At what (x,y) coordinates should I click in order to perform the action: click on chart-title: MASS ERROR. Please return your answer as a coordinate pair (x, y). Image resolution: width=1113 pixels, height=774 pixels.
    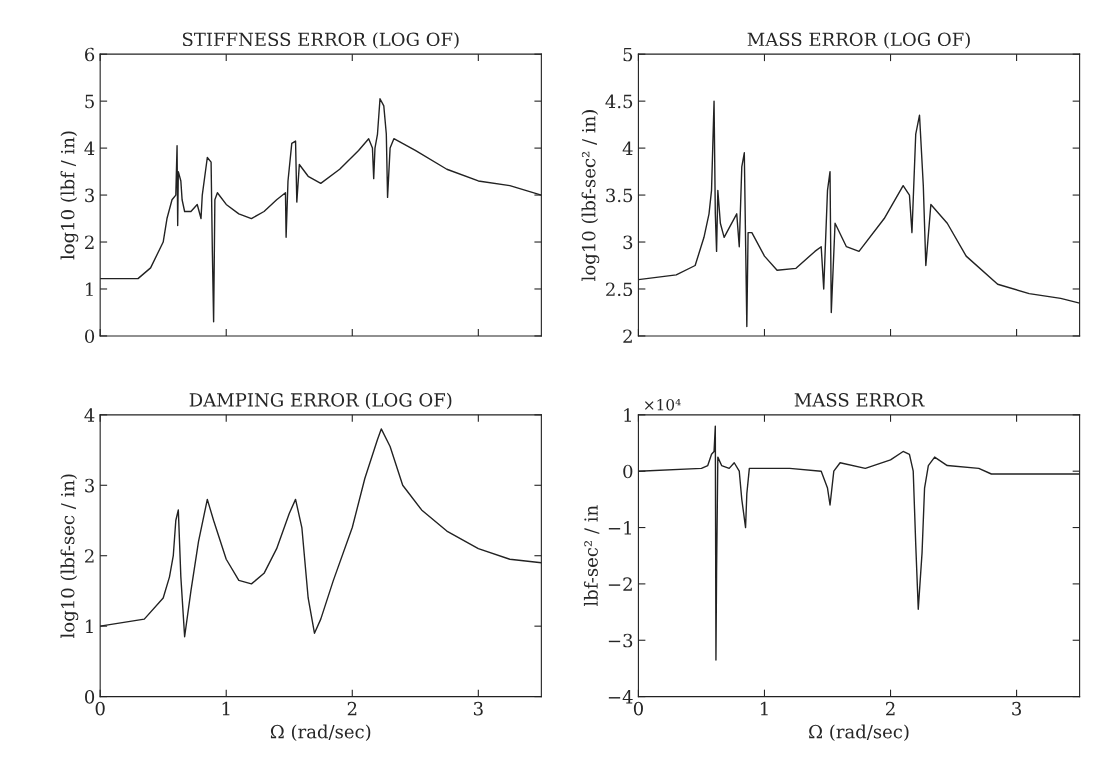
    Looking at the image, I should click on (859, 400).